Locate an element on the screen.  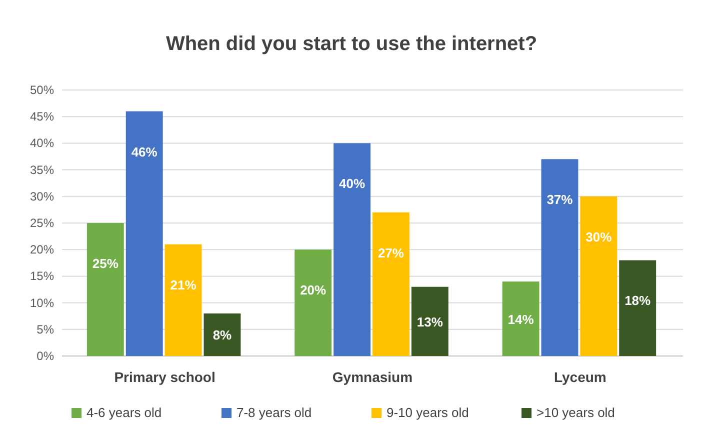
y-tick-label: 5% is located at coordinates (45, 329).